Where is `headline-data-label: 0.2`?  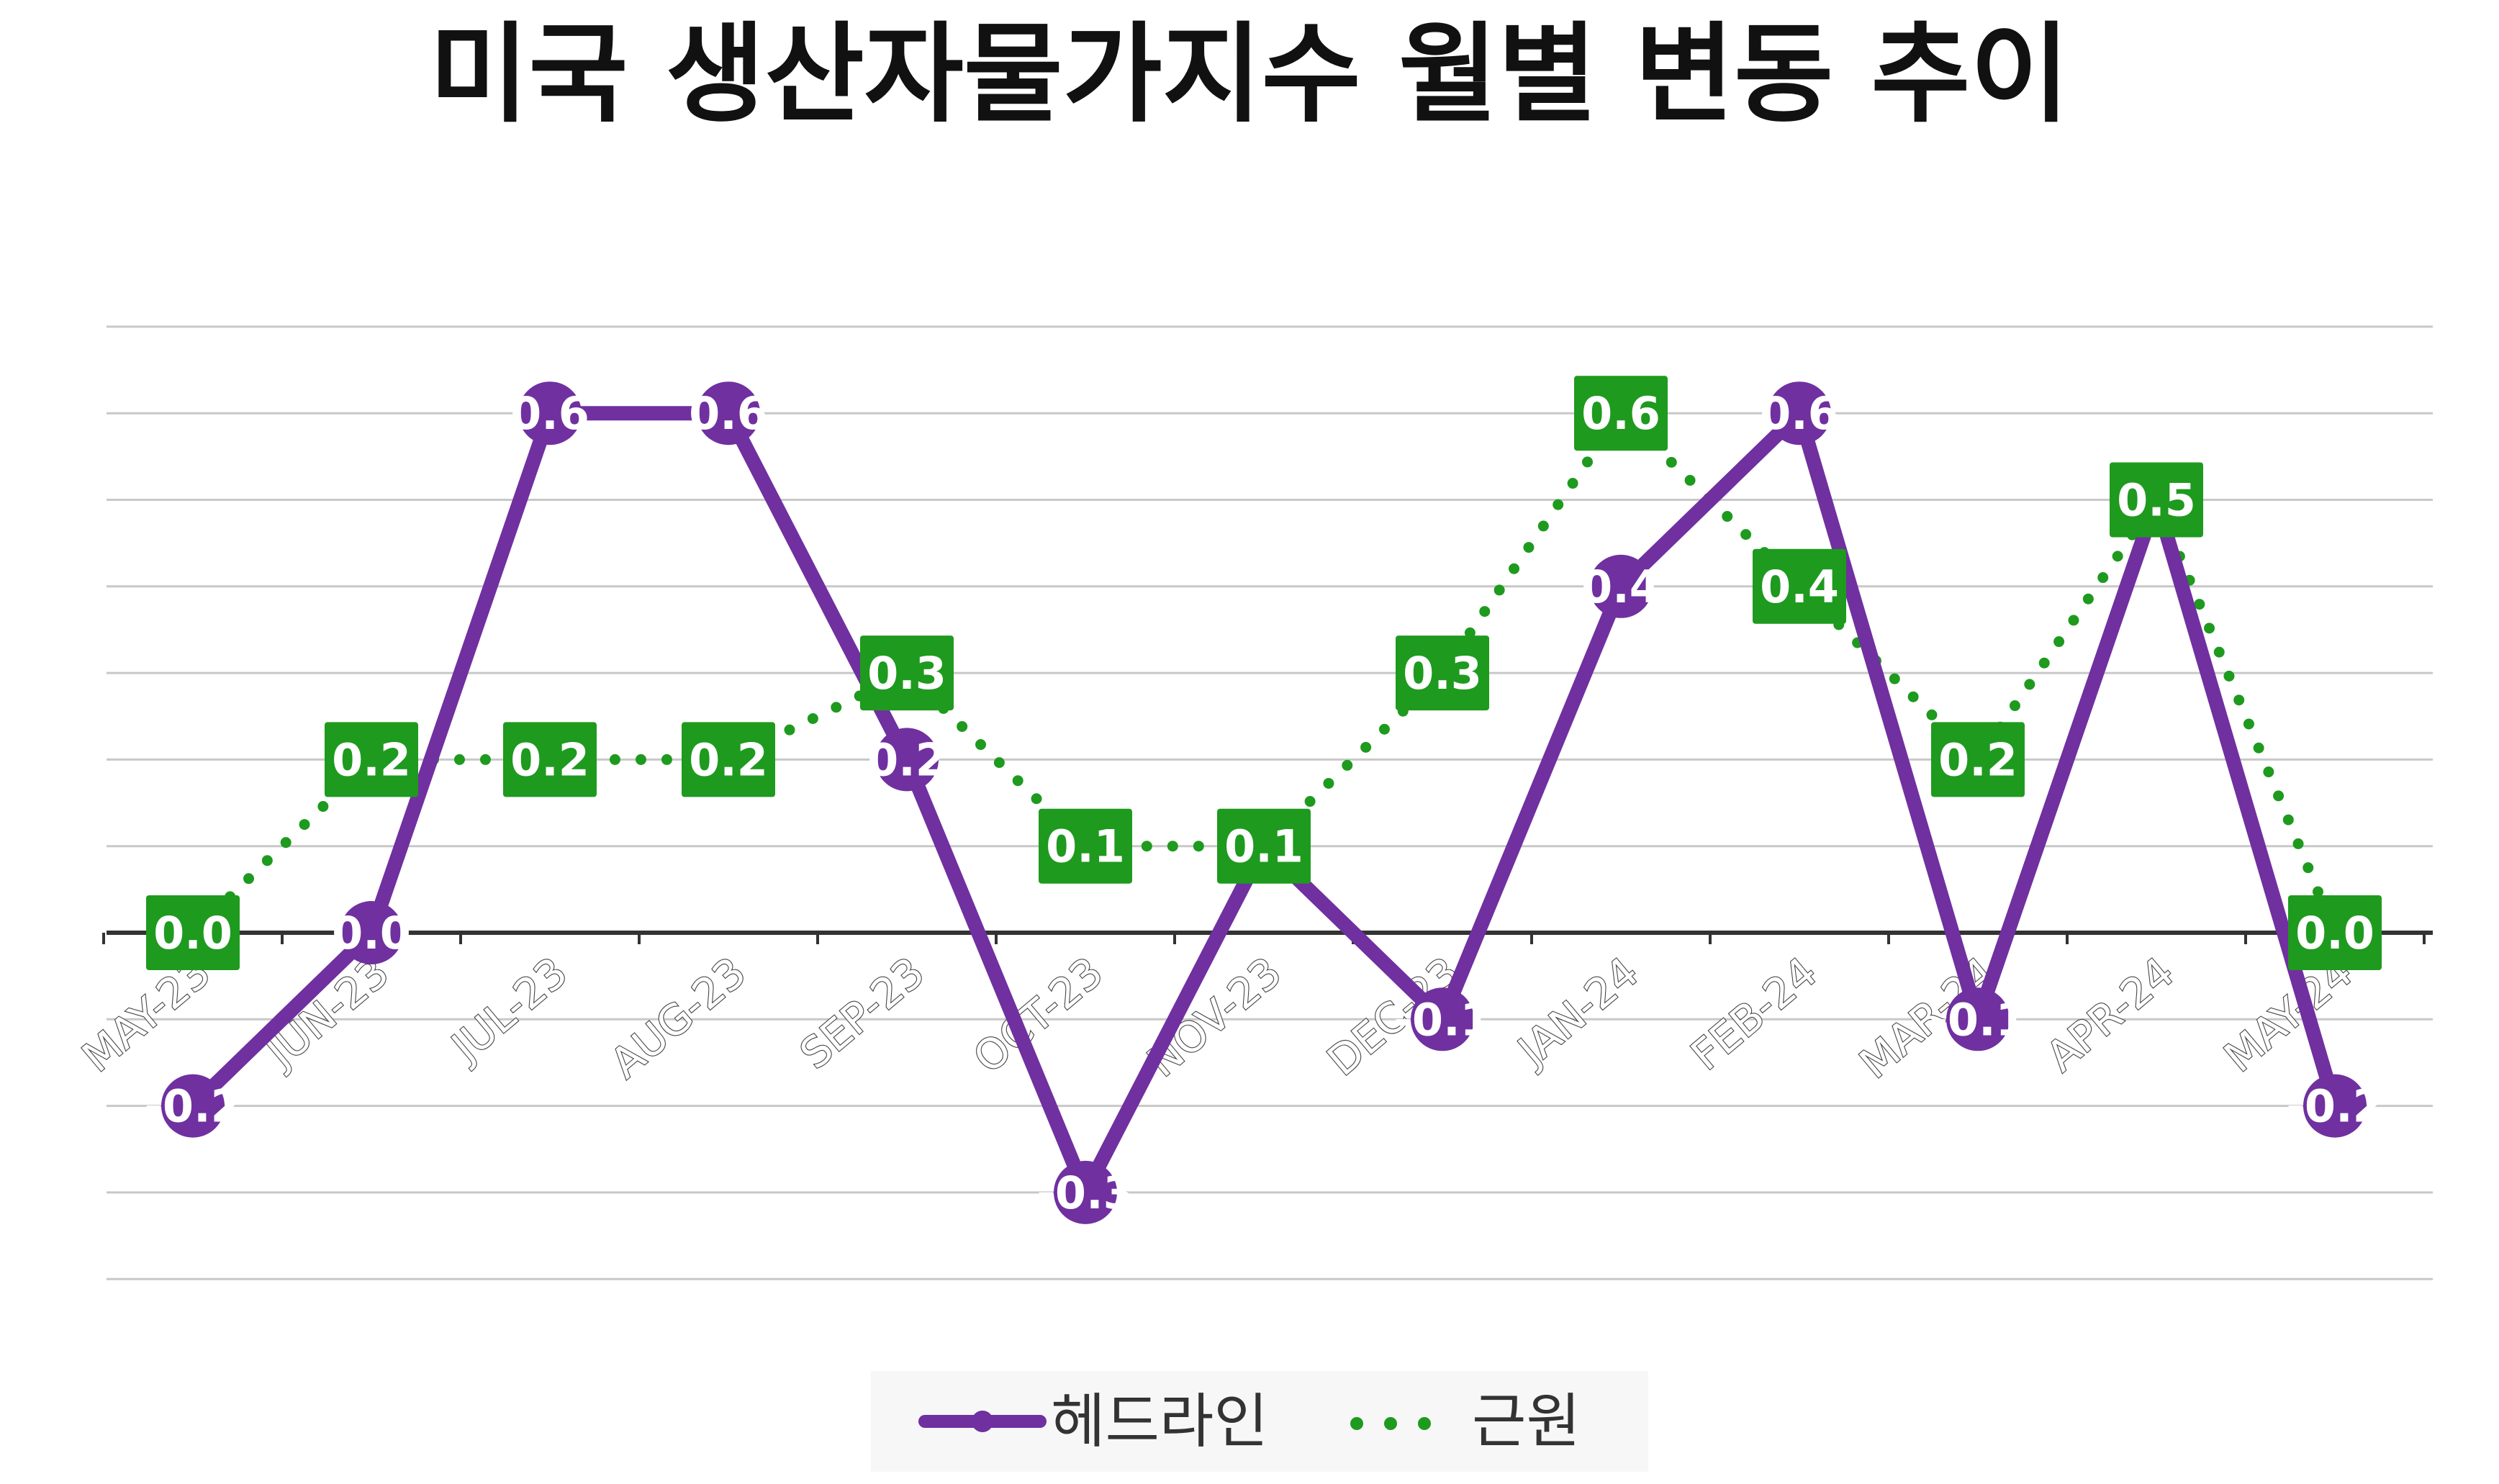
headline-data-label: 0.2 is located at coordinates (906, 759).